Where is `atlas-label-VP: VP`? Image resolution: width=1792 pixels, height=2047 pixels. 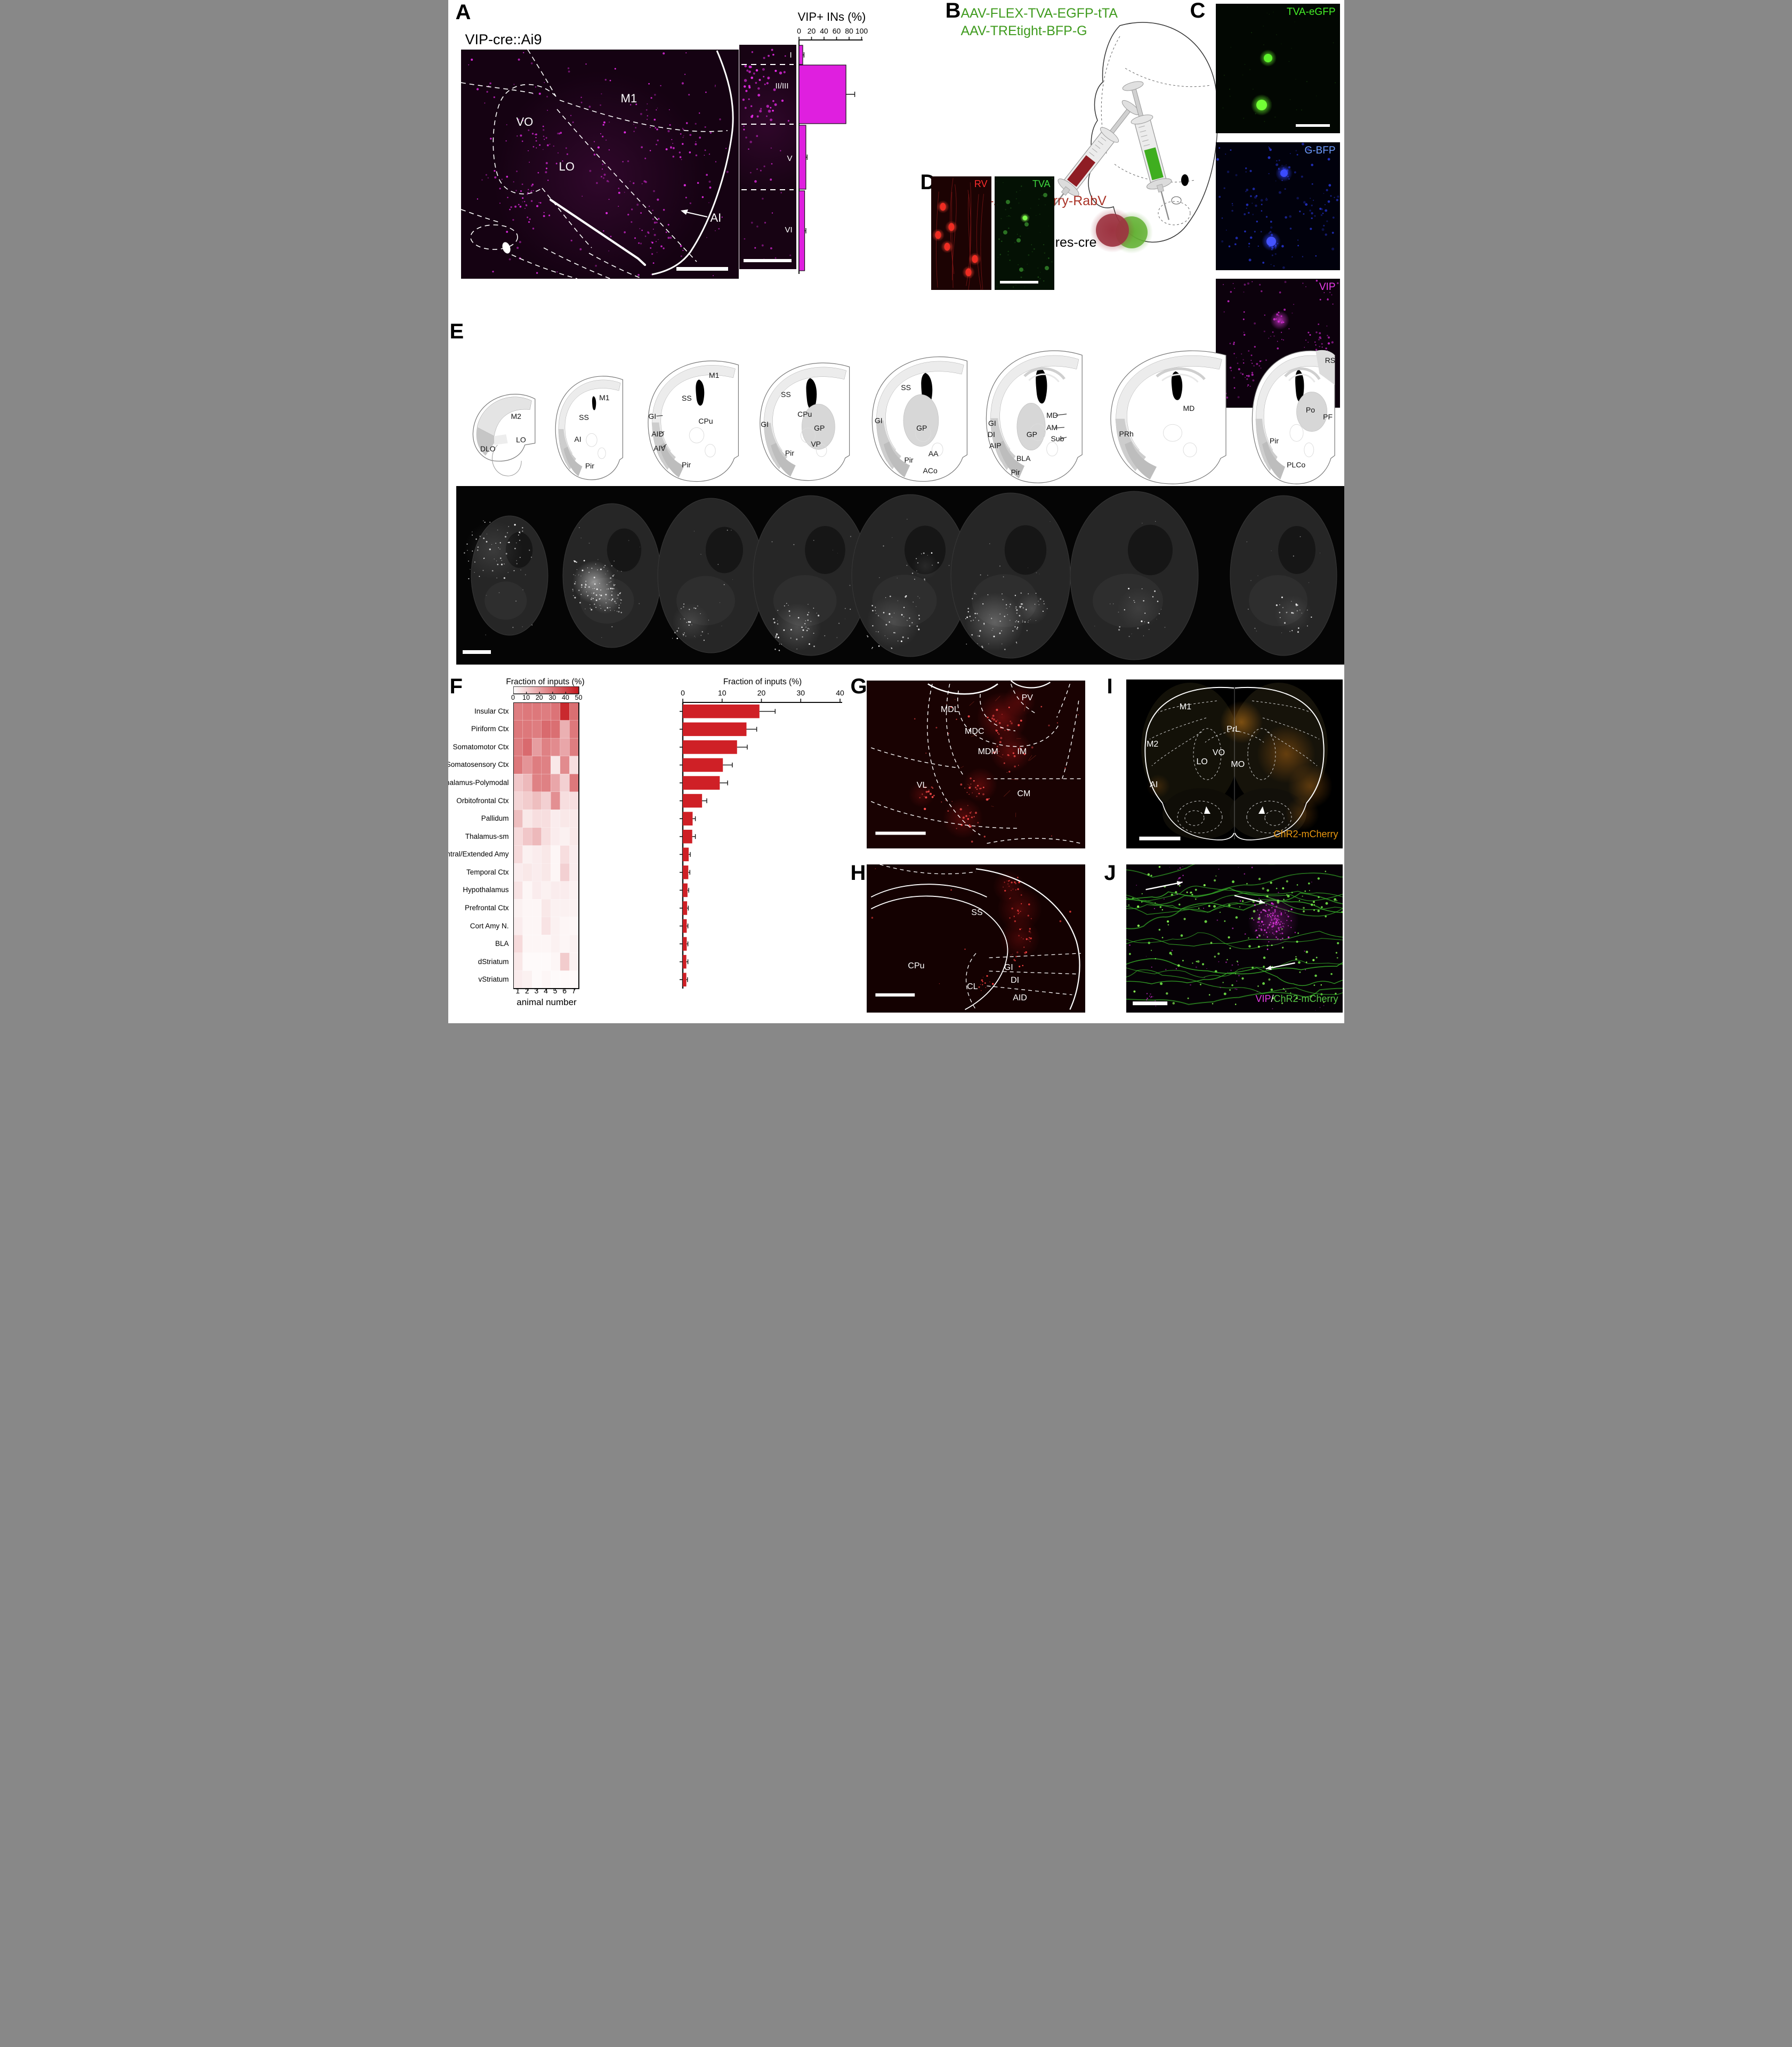 atlas-label-VP: VP is located at coordinates (816, 444).